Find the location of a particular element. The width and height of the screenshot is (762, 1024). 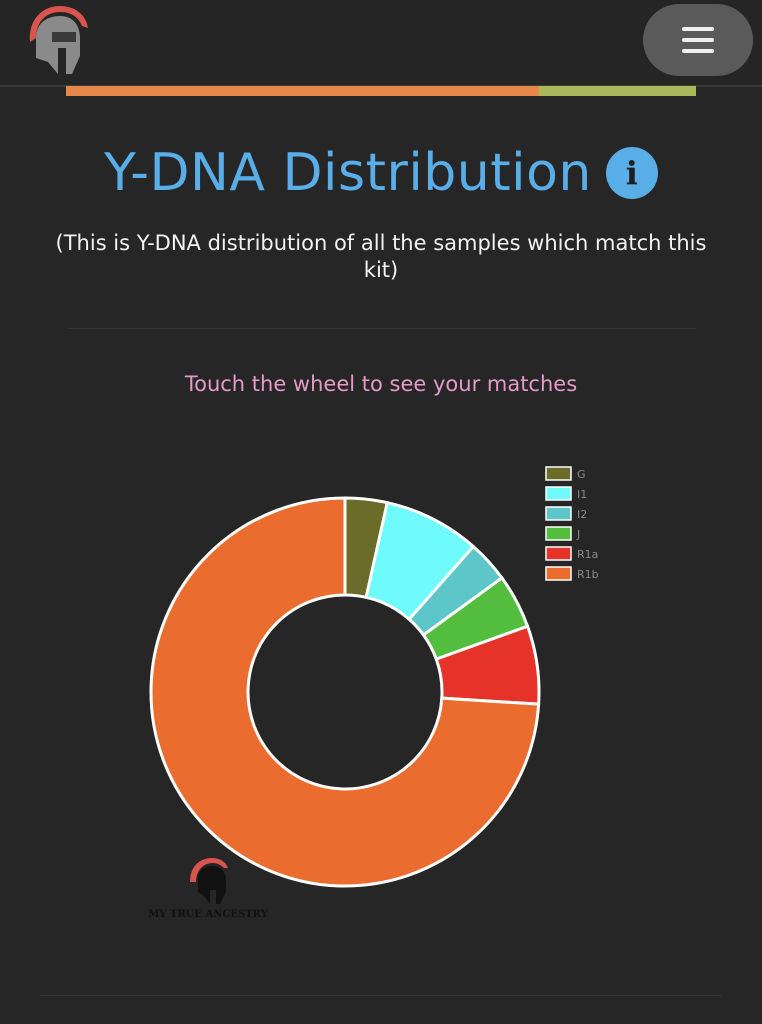

progress-bar is located at coordinates (381, 91).